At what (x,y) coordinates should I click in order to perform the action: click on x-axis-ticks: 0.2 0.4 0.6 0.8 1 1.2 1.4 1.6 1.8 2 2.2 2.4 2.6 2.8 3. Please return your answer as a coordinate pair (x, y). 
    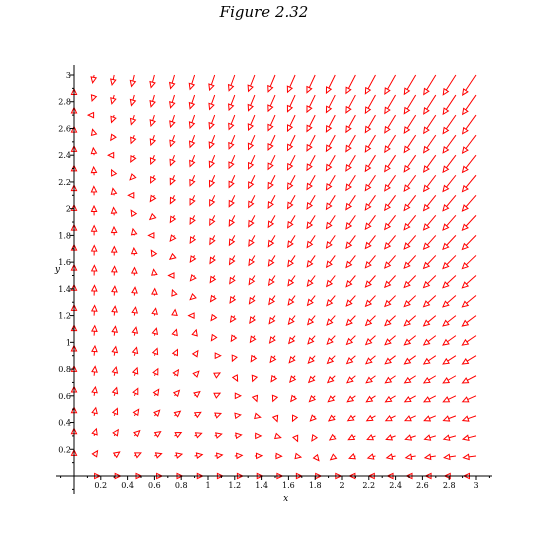
    Looking at the image, I should click on (275, 483).